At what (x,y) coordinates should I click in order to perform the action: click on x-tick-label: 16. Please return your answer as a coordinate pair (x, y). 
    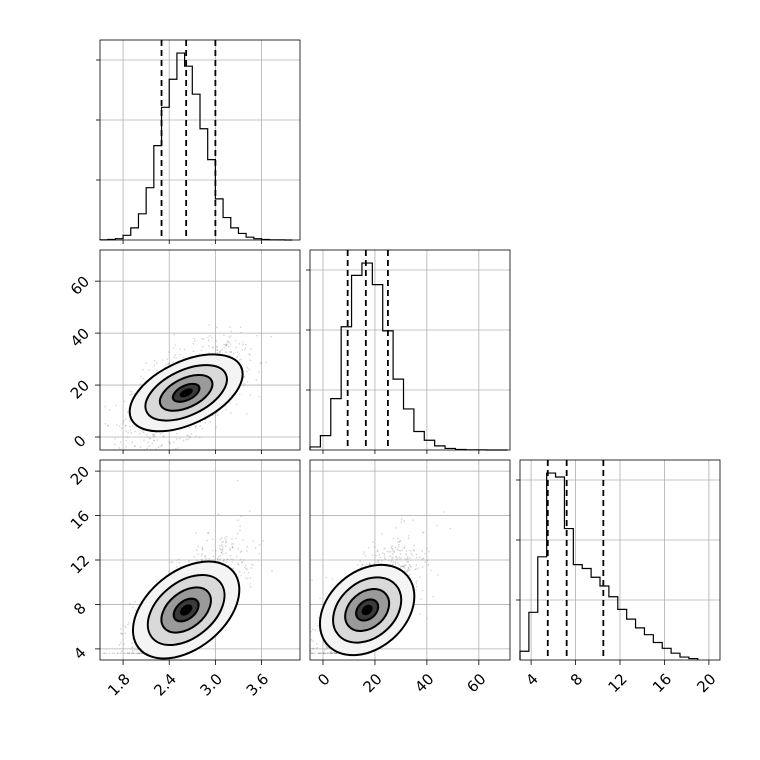
    Looking at the image, I should click on (662, 683).